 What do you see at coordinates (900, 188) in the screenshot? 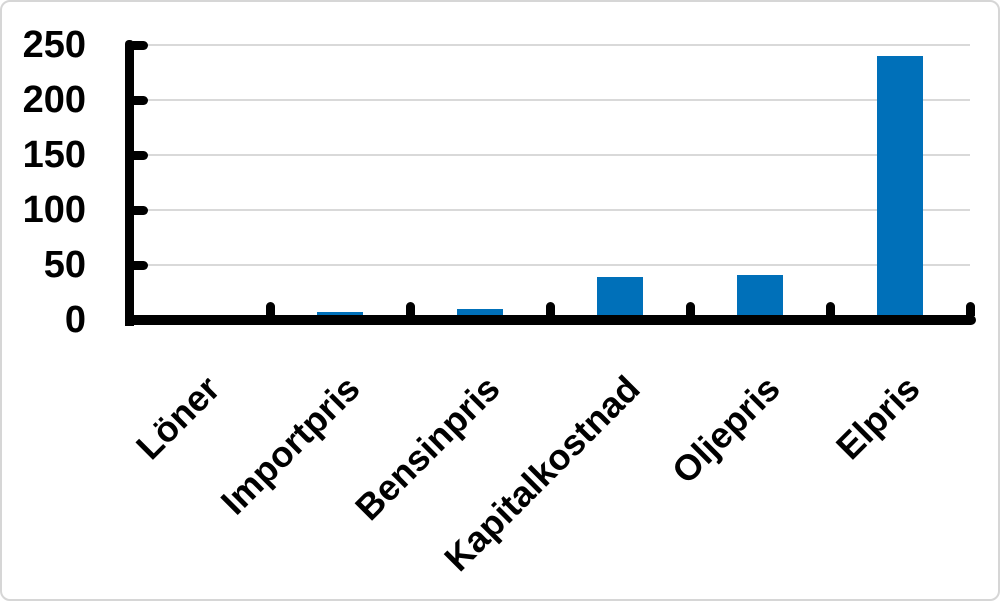
I see `bar-elpris` at bounding box center [900, 188].